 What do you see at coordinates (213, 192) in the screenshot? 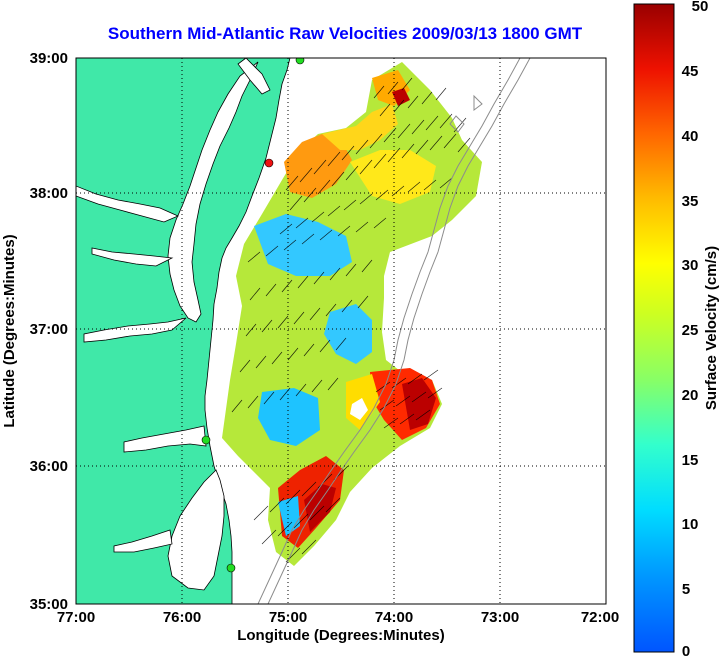
I see `chesapeake-bay` at bounding box center [213, 192].